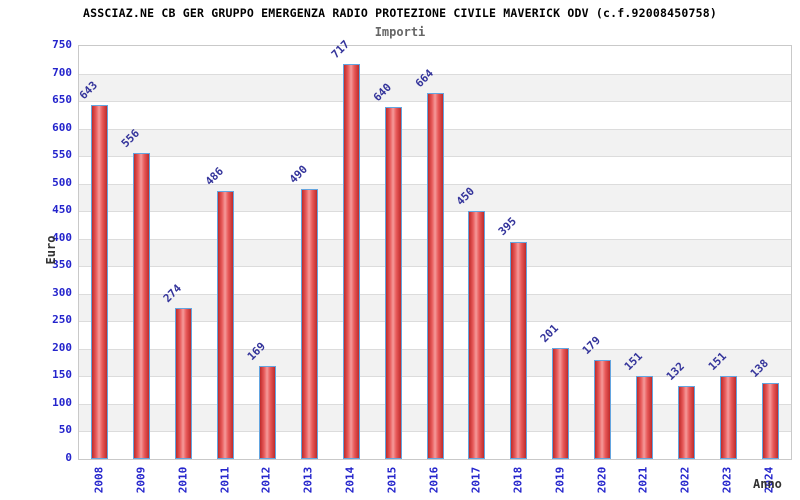  What do you see at coordinates (141, 480) in the screenshot?
I see `x-tick-label: 2009` at bounding box center [141, 480].